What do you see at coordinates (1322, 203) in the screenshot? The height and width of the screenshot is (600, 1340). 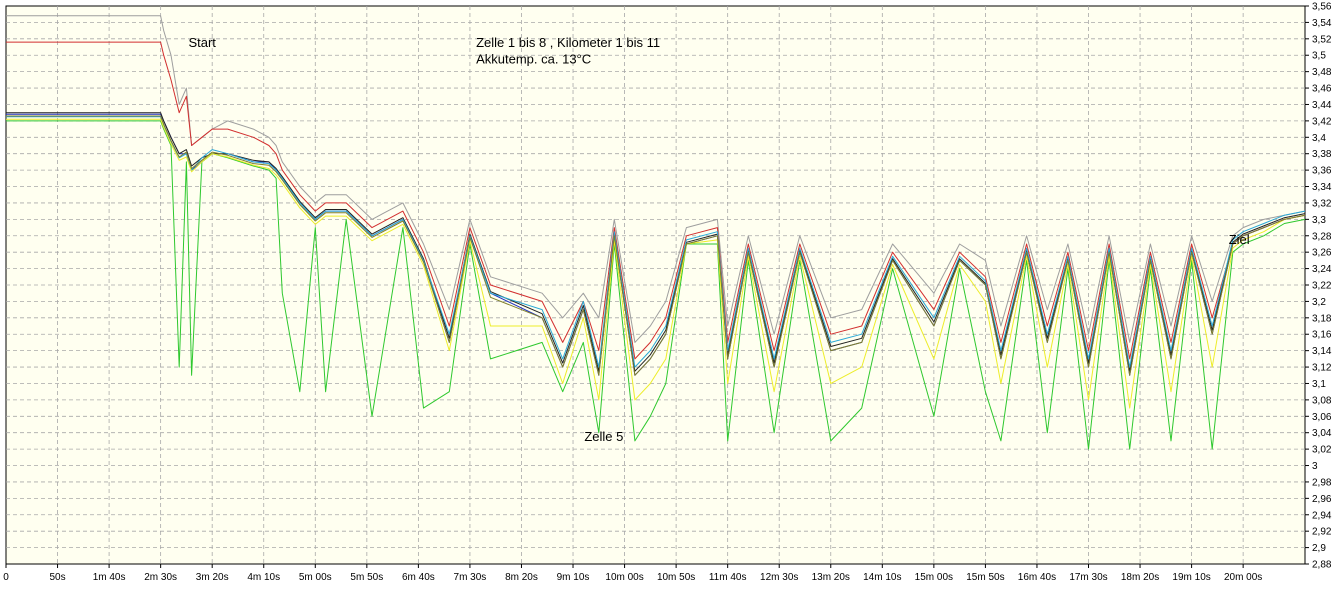 I see `y-tick-label: 3,32` at bounding box center [1322, 203].